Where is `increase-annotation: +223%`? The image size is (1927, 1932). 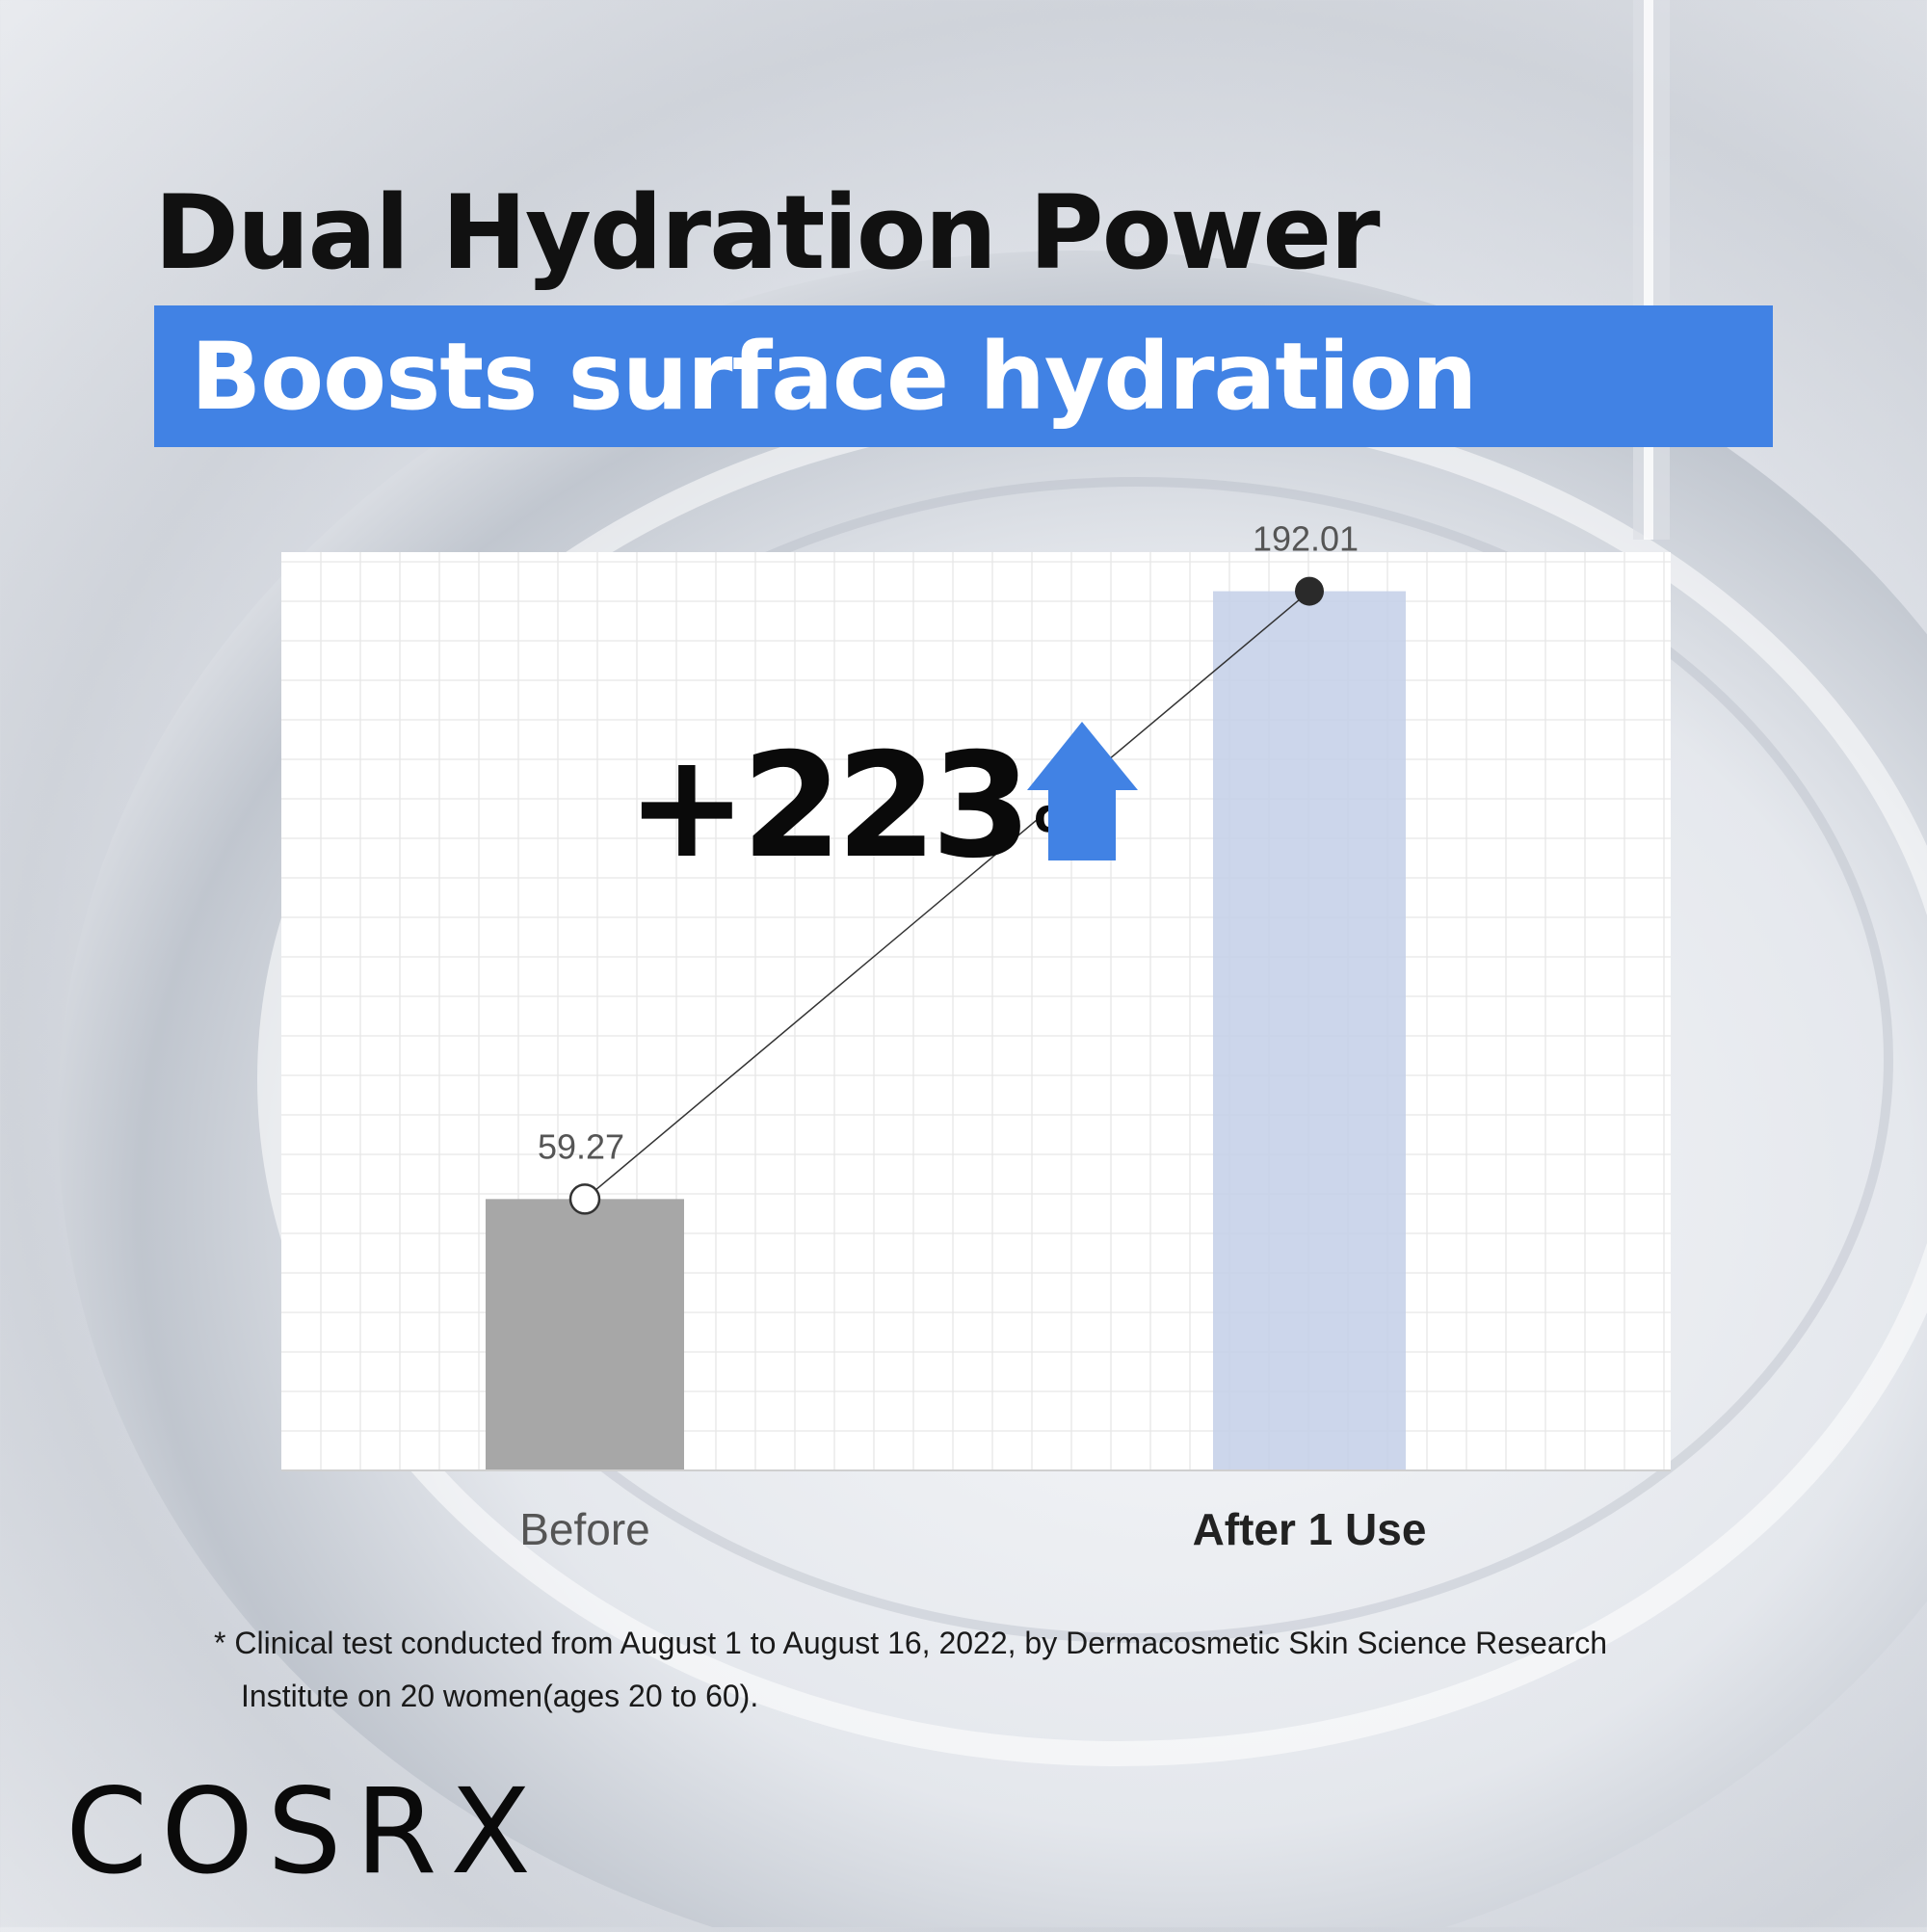 increase-annotation: +223% is located at coordinates (863, 806).